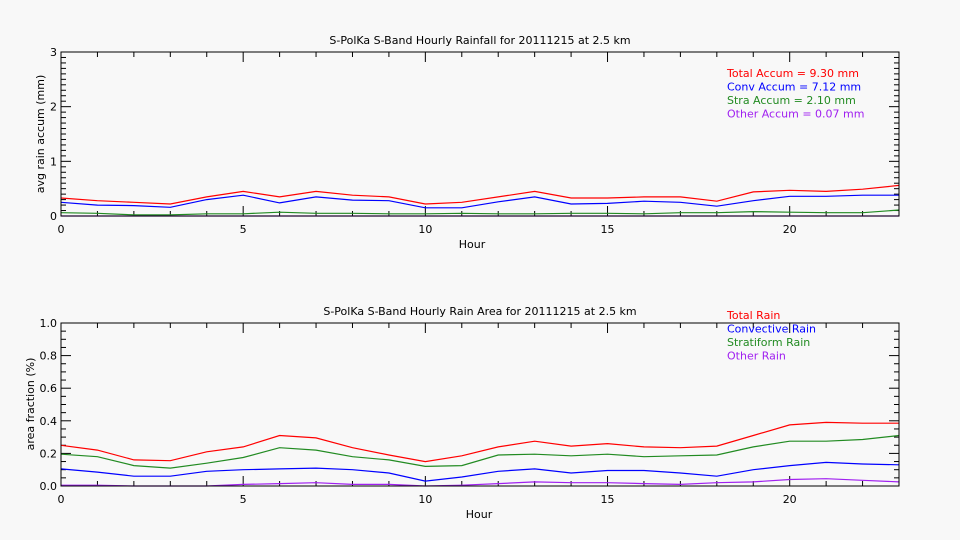  I want to click on y-axis-label: area fraction (%), so click(30, 404).